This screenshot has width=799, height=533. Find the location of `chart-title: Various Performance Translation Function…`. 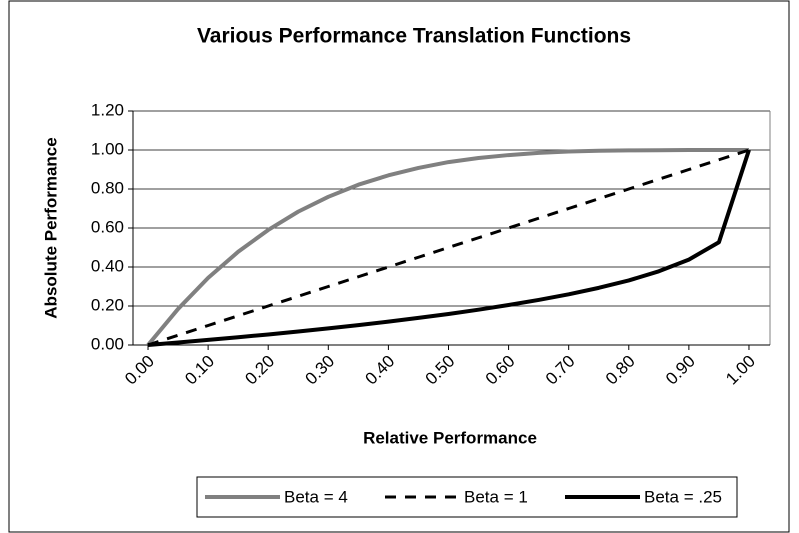

chart-title: Various Performance Translation Function… is located at coordinates (414, 36).